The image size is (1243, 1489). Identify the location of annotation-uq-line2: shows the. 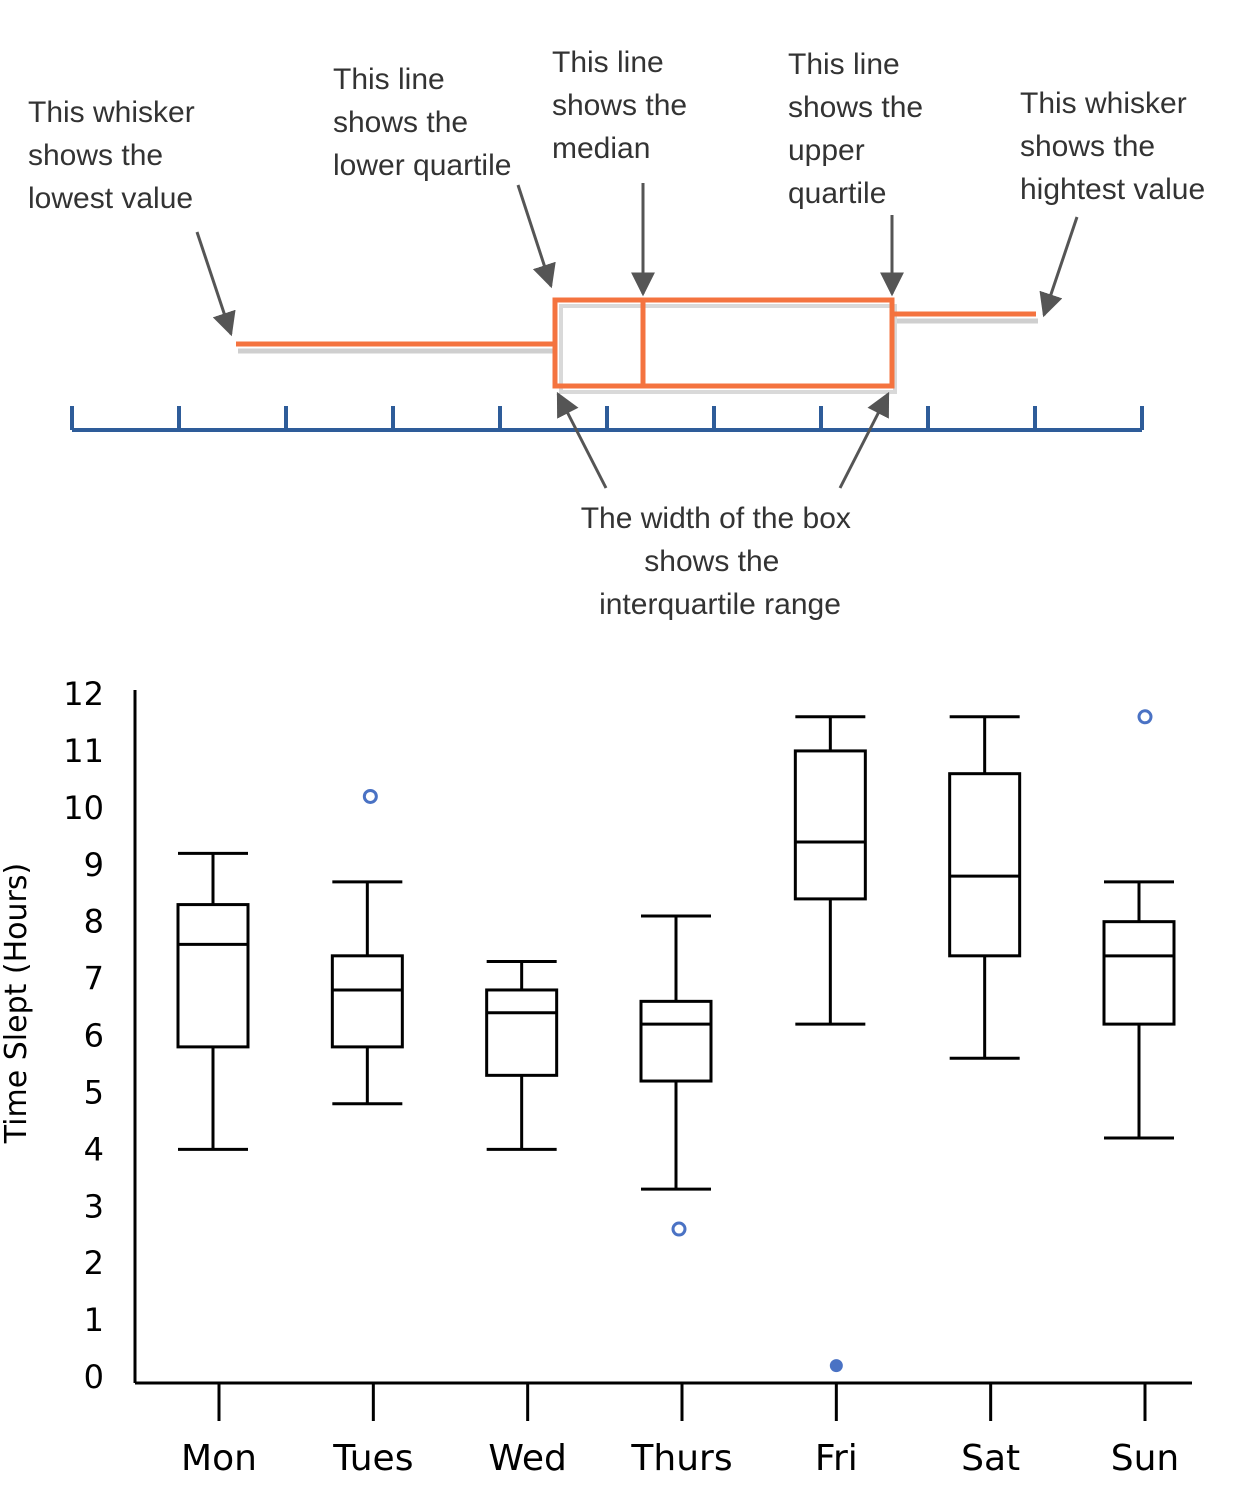
(855, 107).